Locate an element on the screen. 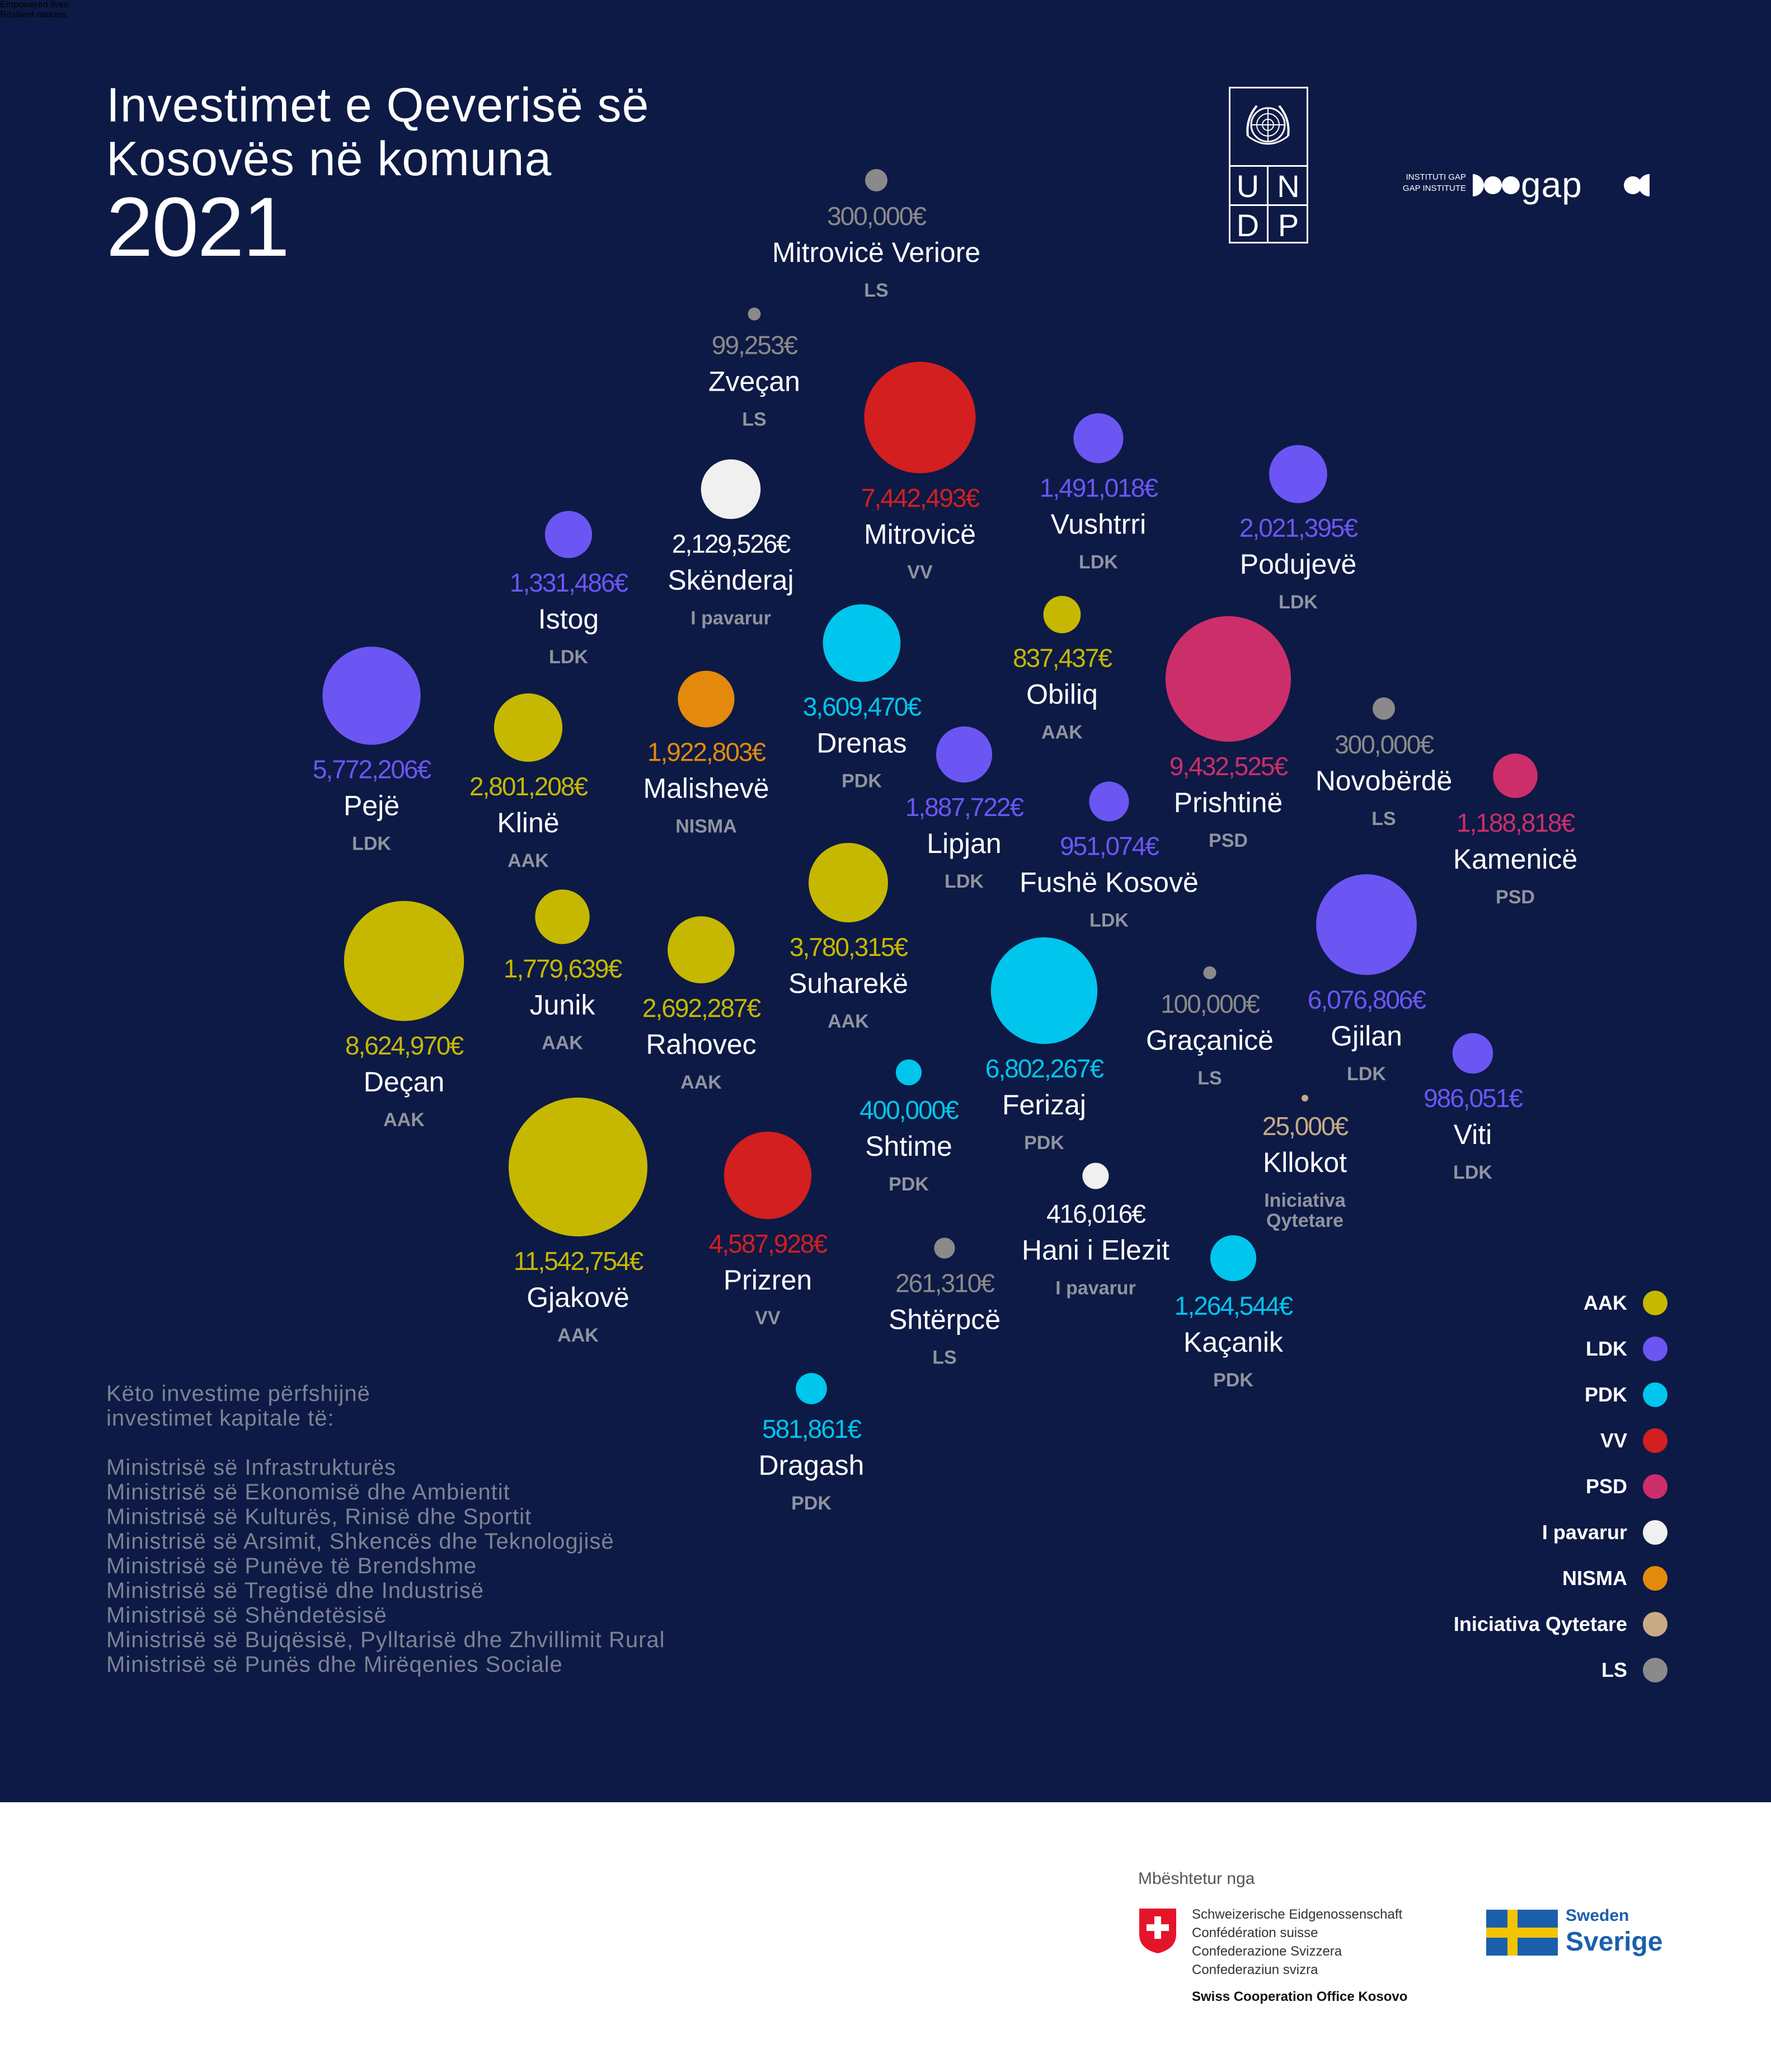 This screenshot has width=1771, height=2072. legend-dot is located at coordinates (1655, 1624).